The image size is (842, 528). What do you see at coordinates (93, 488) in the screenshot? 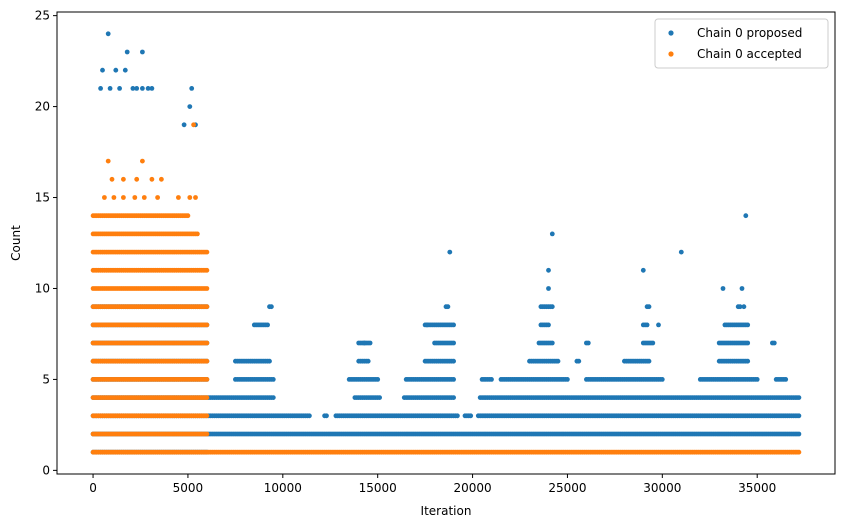
I see `x-tick-label: 0` at bounding box center [93, 488].